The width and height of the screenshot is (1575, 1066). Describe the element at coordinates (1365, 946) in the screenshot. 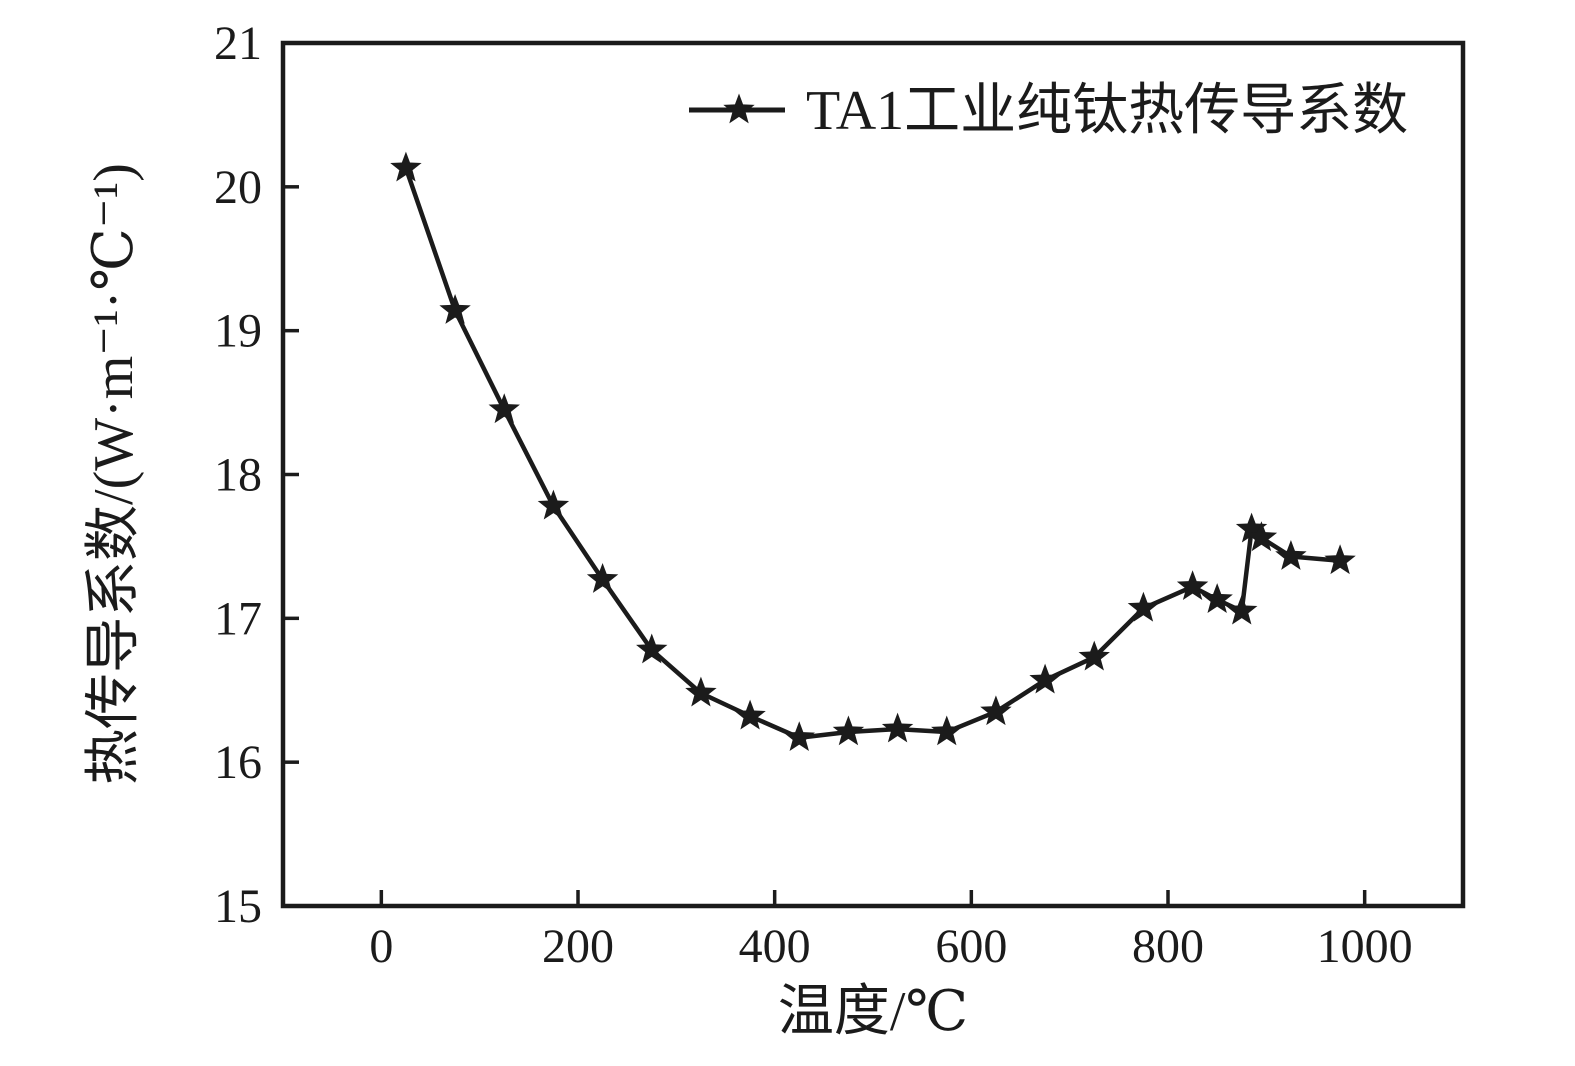

I see `x-tick-label: 1000` at that location.